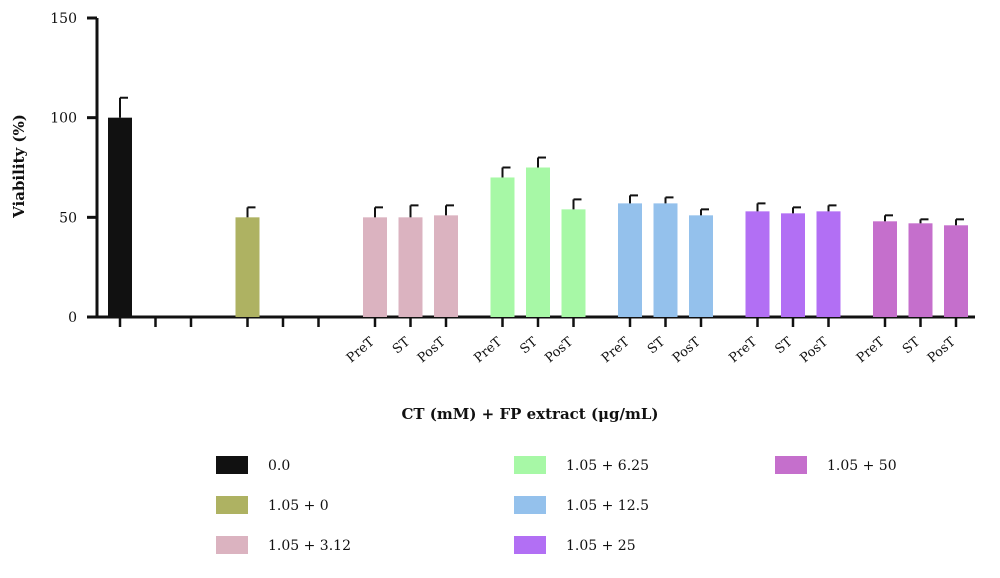 The image size is (1000, 578). What do you see at coordinates (279, 466) in the screenshot?
I see `legend-label: 0.0` at bounding box center [279, 466].